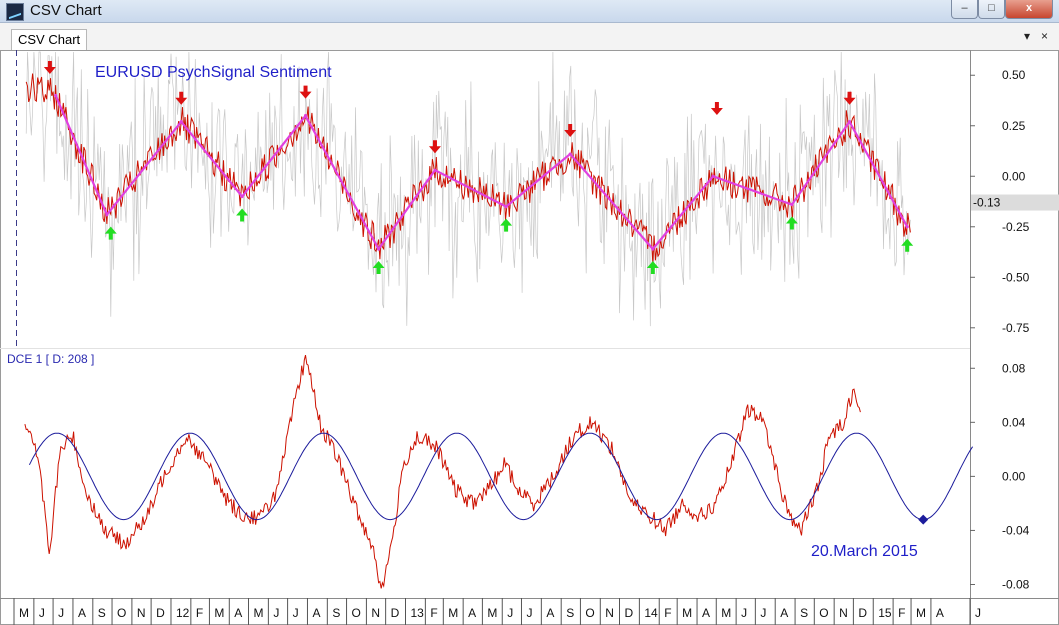 This screenshot has width=1059, height=625. I want to click on tab-close-button: ×, so click(1045, 36).